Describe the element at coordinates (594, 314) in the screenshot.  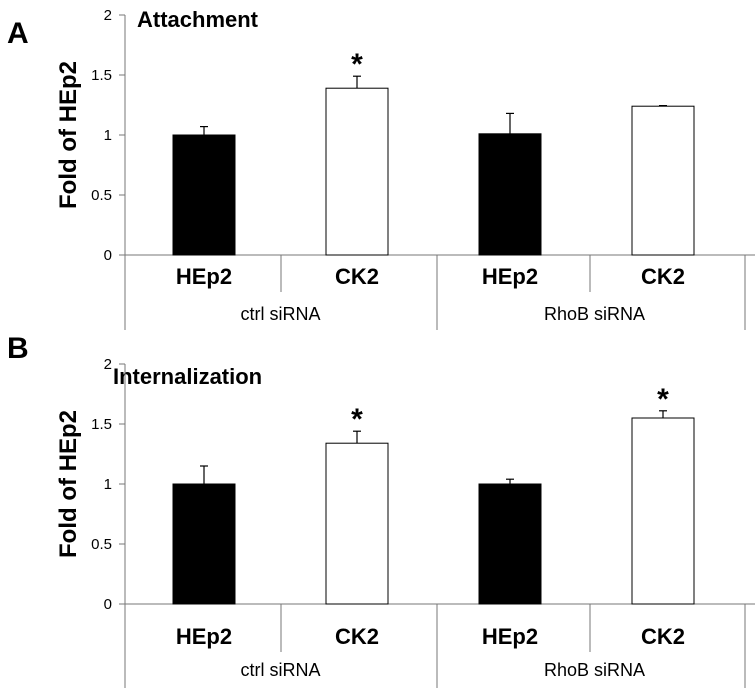
I see `panel-a-group-label-2: RhoB siRNA` at that location.